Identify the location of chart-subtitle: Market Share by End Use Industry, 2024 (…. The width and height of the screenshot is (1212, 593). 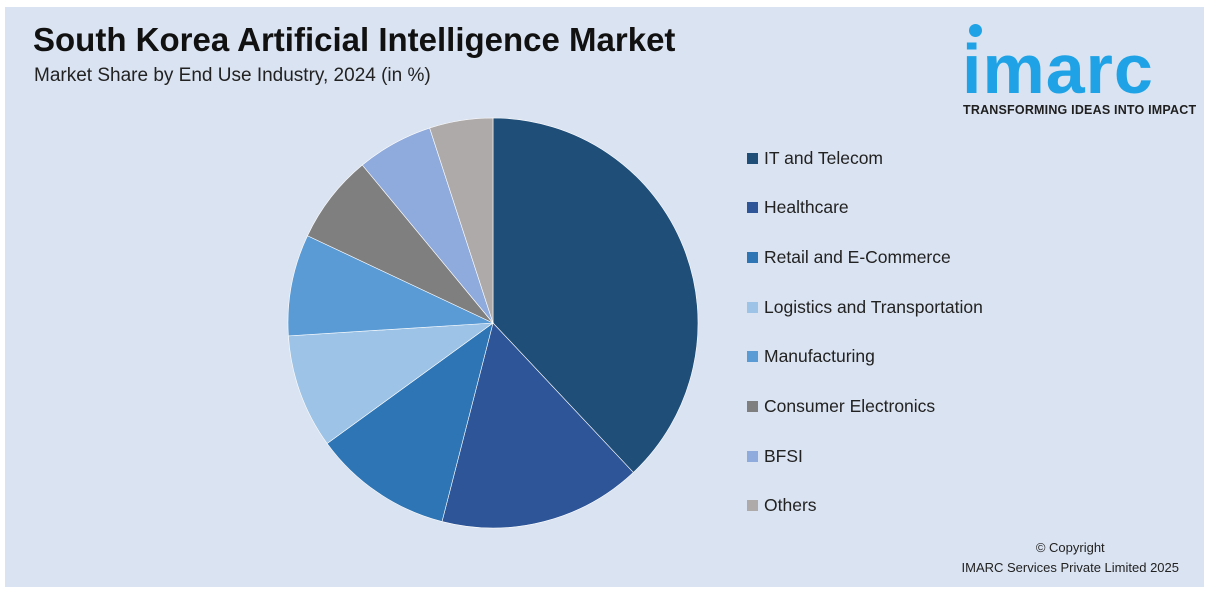
(232, 75).